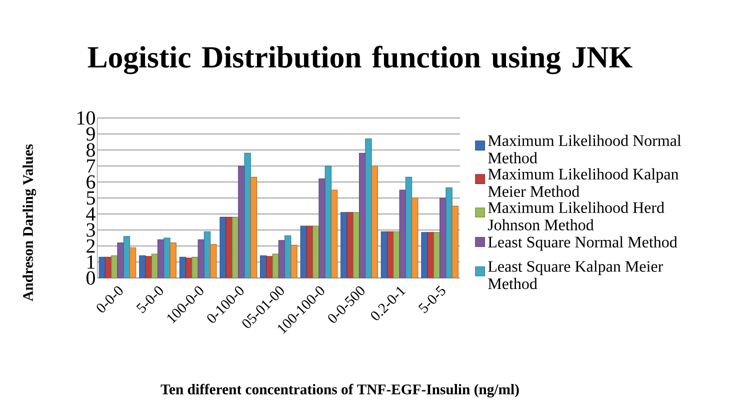 The width and height of the screenshot is (744, 420). Describe the element at coordinates (339, 391) in the screenshot. I see `x-axis-title: Ten different concentrations of TNF-EGF-Insulin (ng/ml)` at that location.